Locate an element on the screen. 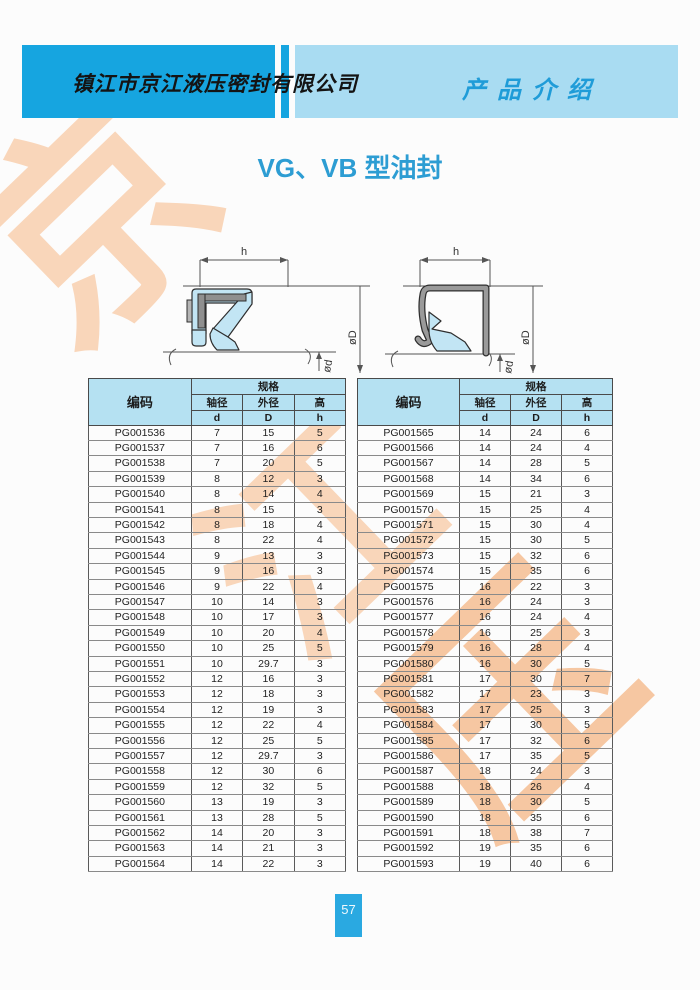 The height and width of the screenshot is (990, 700). col-header-height: 高 is located at coordinates (587, 402).